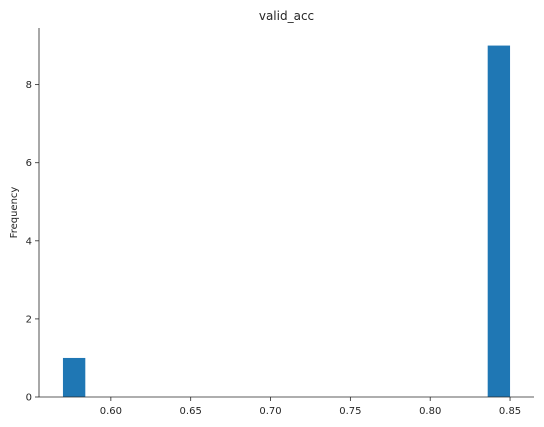 The image size is (544, 427). I want to click on y-tick-label: 8, so click(29, 85).